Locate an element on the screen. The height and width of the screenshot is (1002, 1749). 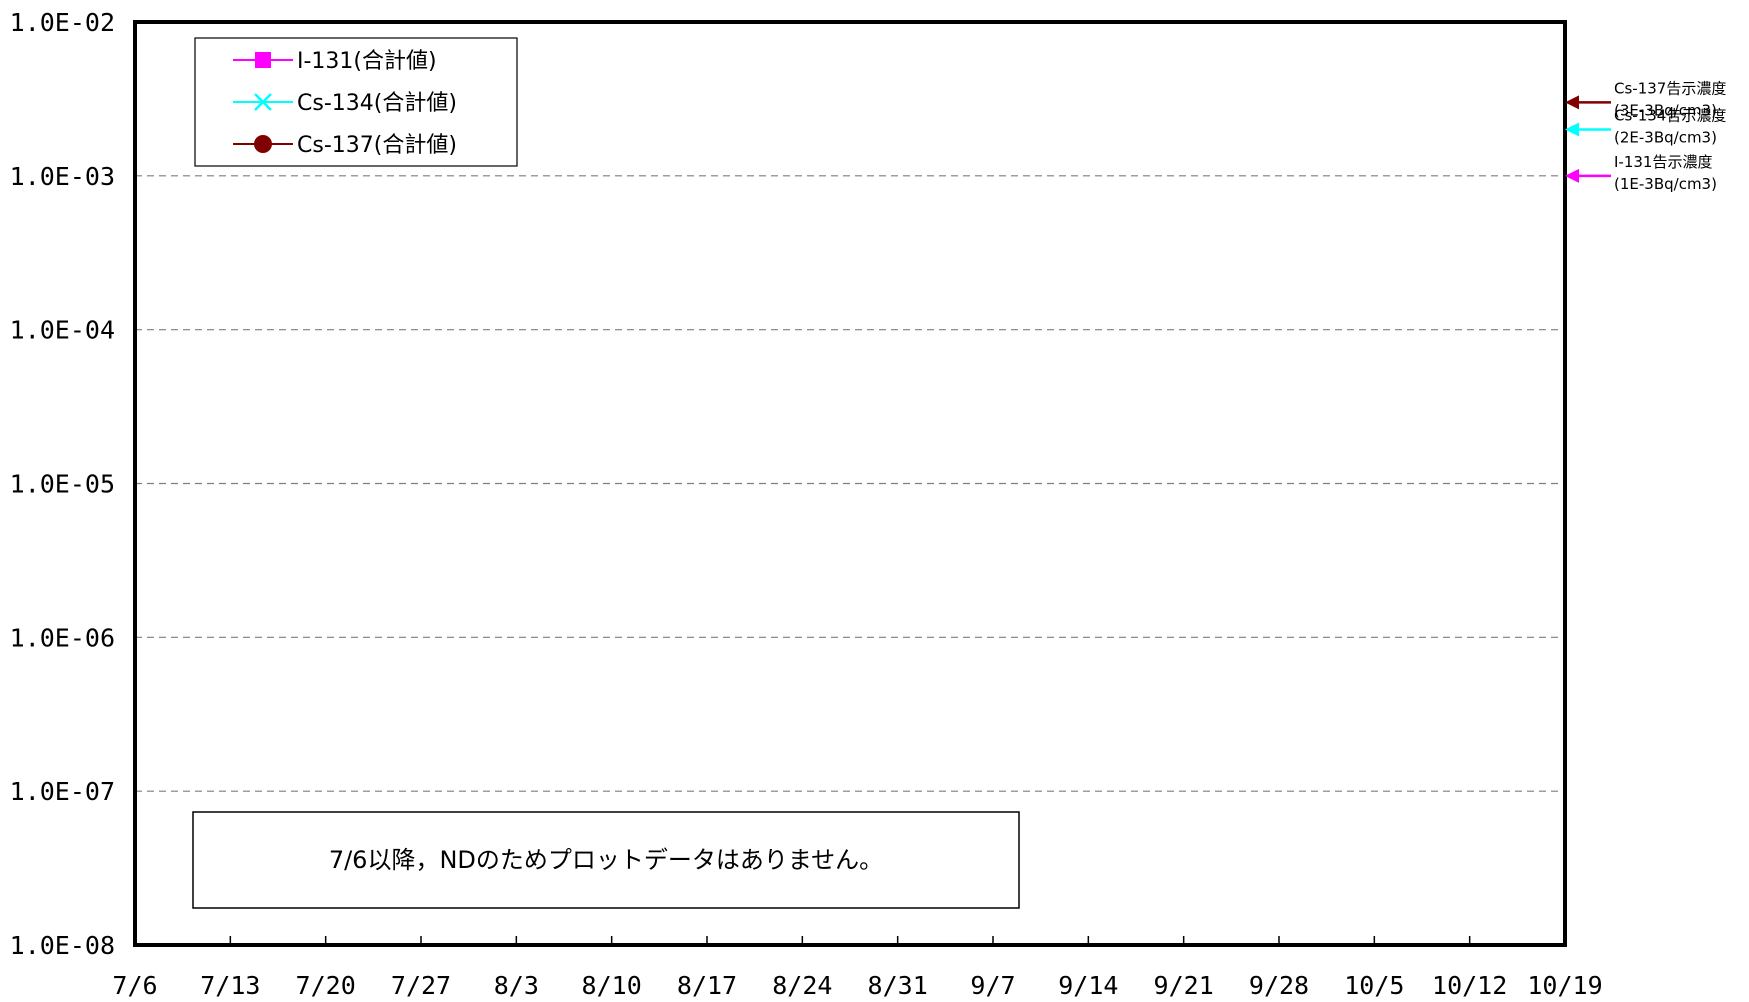
circle-marker-icon is located at coordinates (263, 144).